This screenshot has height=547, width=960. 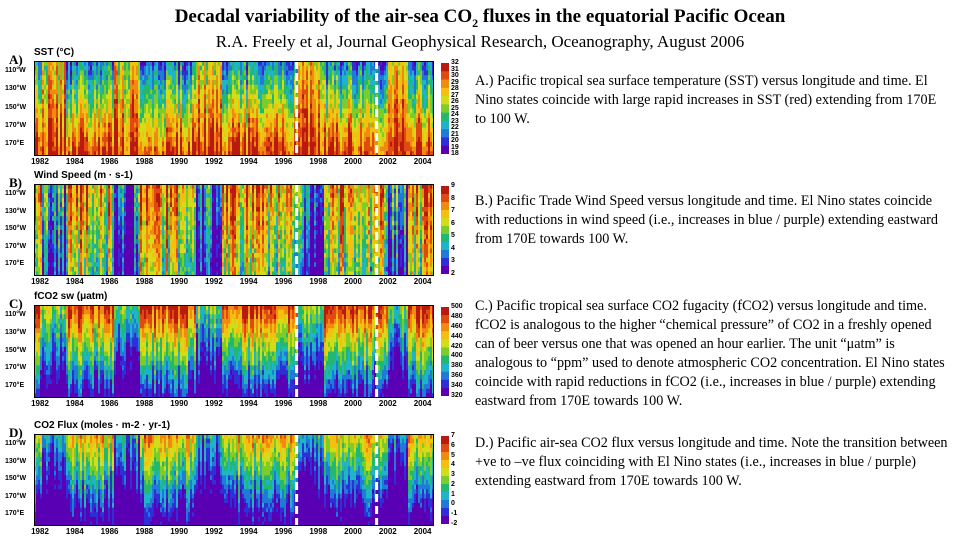 What do you see at coordinates (453, 248) in the screenshot?
I see `colorbar-tick-label: 4` at bounding box center [453, 248].